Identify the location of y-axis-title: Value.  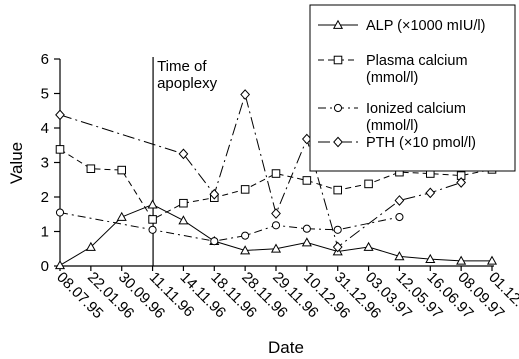
(16, 163).